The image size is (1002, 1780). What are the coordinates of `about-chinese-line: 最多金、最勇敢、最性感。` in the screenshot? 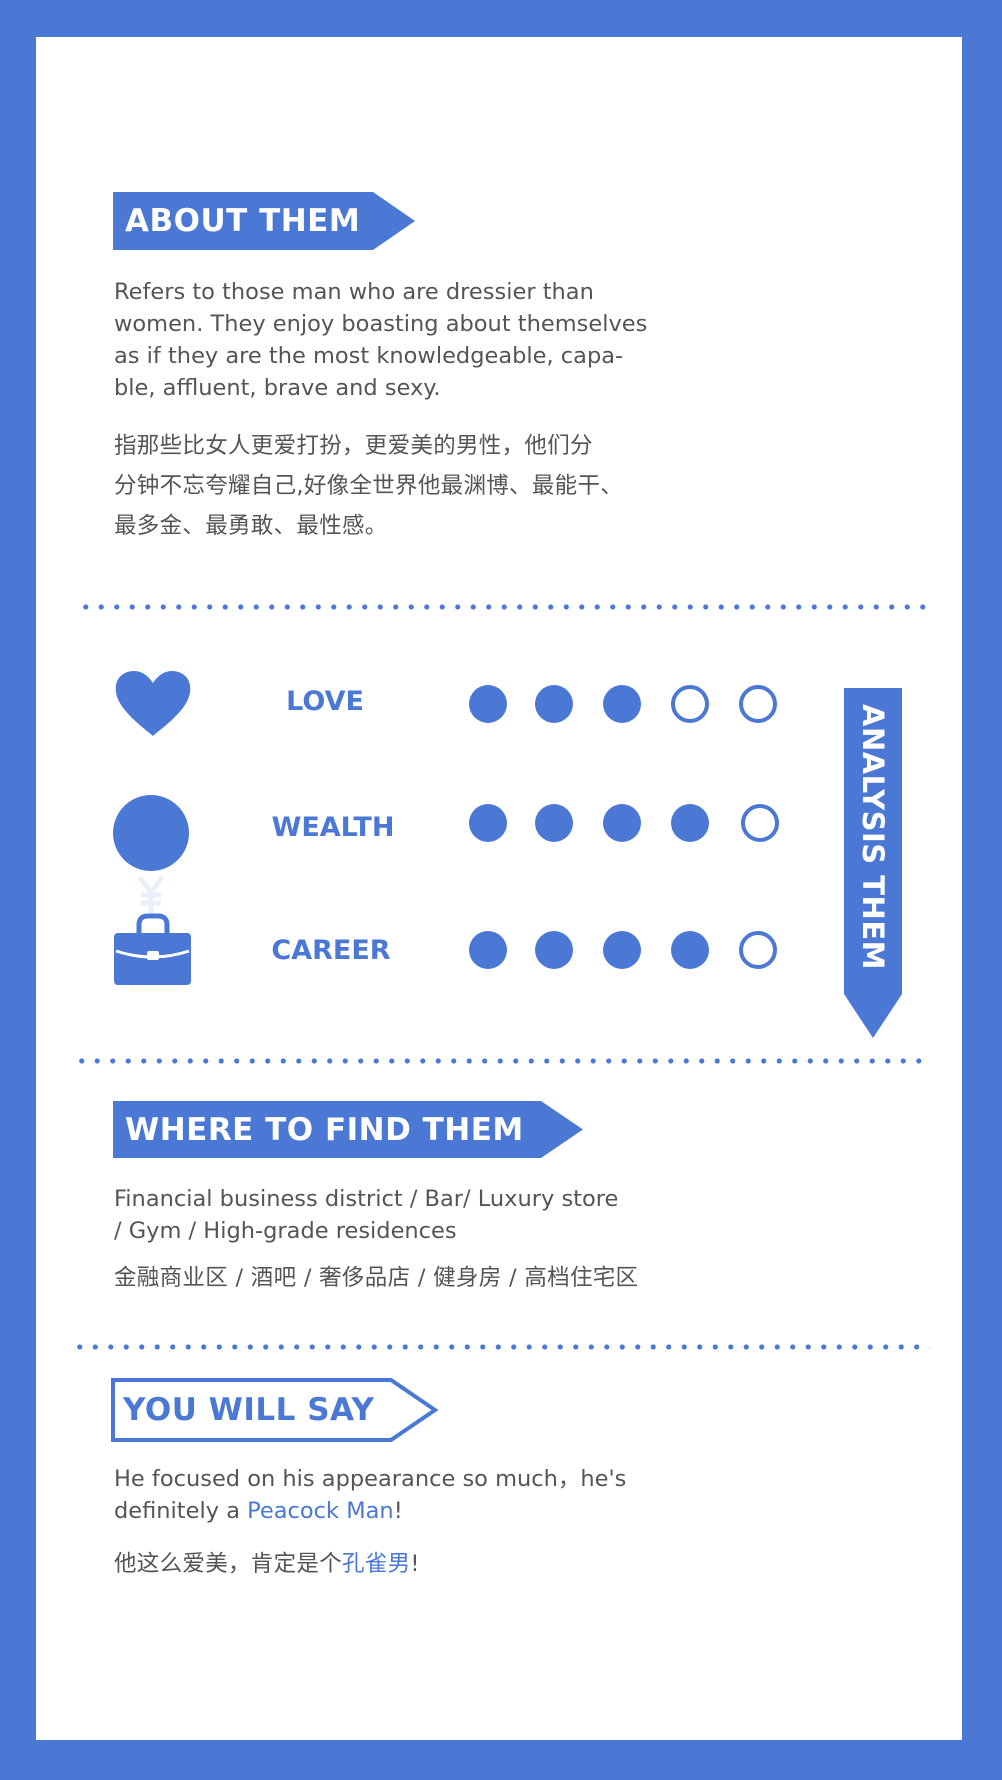 It's located at (251, 526).